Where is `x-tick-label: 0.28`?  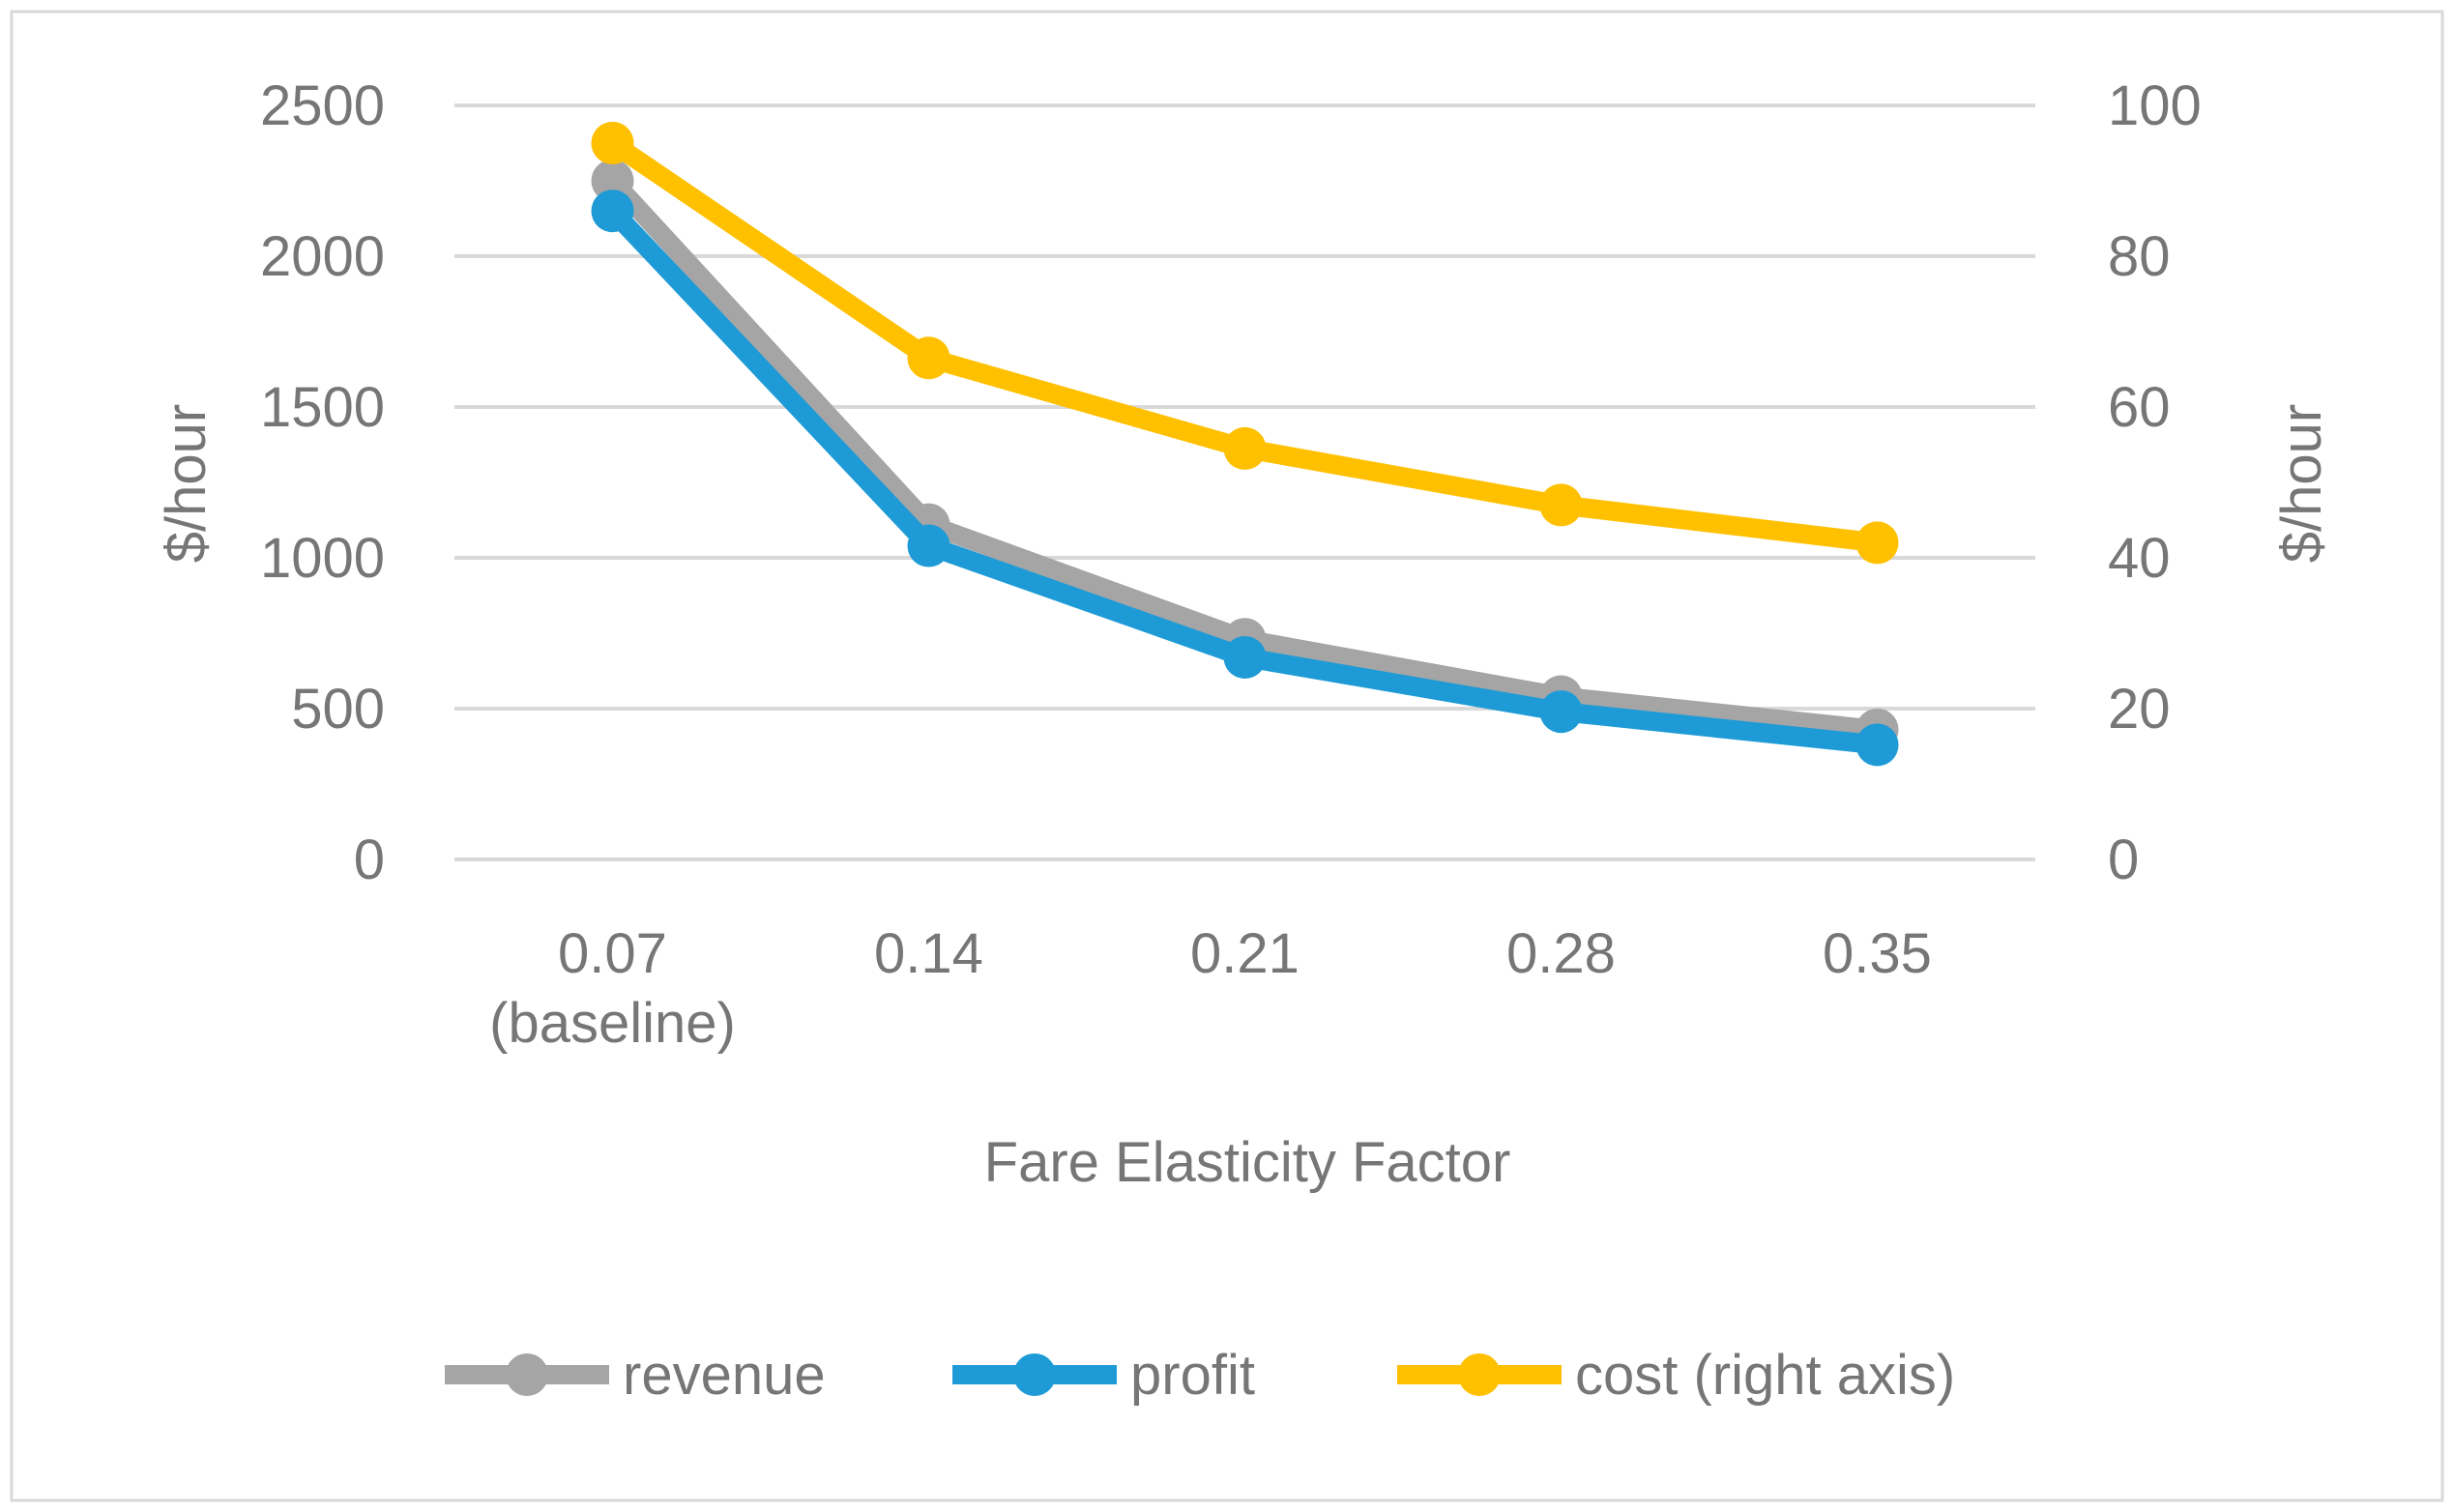
x-tick-label: 0.28 is located at coordinates (1561, 953).